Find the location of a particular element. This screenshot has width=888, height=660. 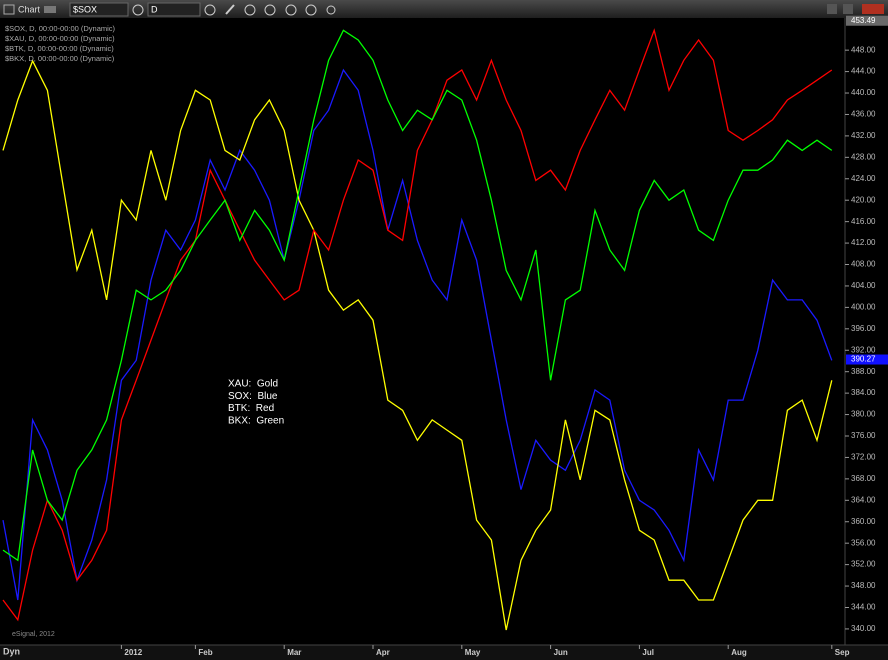

legend-entry: $BTK, D, 00:00-00:00 (Dynamic) is located at coordinates (59, 48).